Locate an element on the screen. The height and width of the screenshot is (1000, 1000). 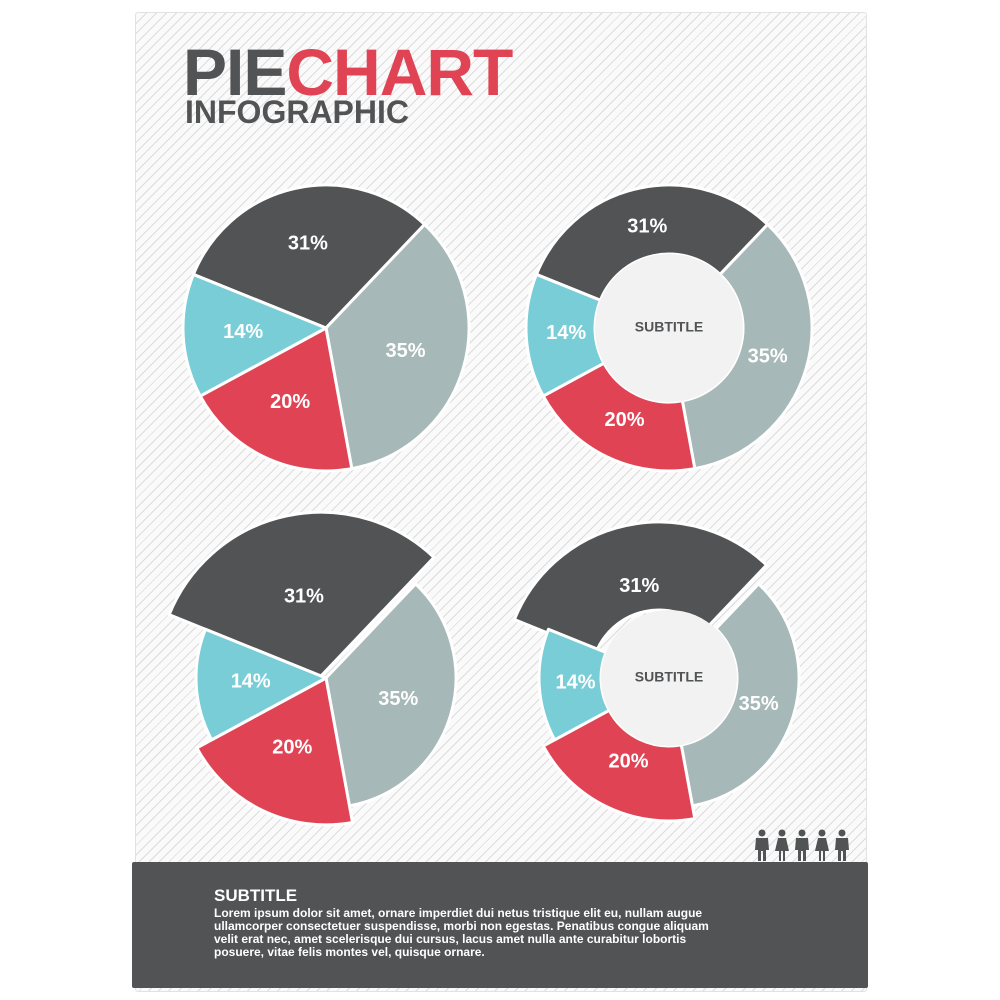
pie-chart-3: 31% 35% 20% 14% is located at coordinates (312, 668).